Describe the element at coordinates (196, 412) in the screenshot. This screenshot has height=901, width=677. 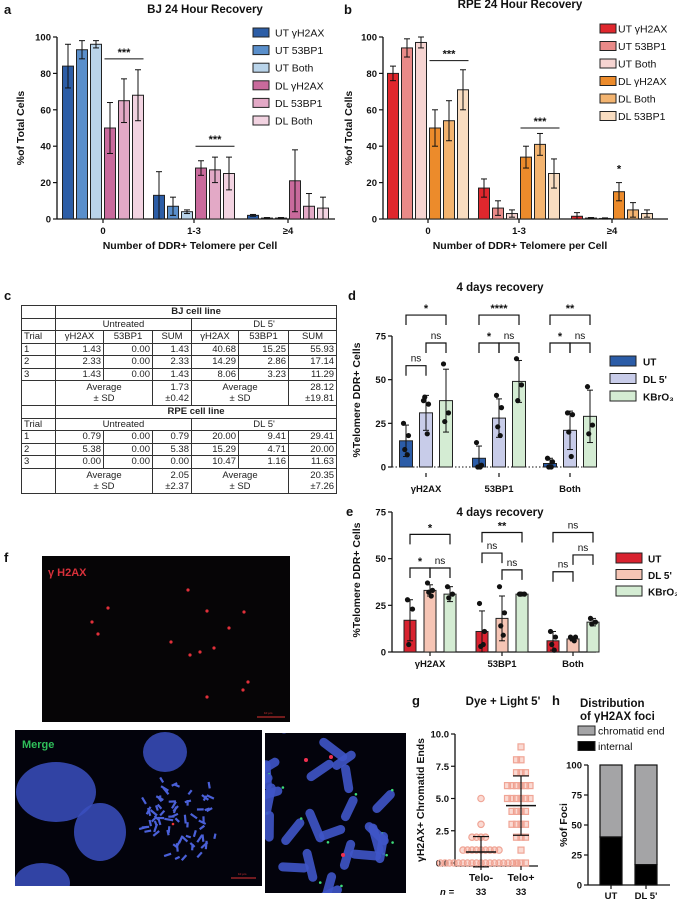
I see `cell-line-header: RPE cell line` at that location.